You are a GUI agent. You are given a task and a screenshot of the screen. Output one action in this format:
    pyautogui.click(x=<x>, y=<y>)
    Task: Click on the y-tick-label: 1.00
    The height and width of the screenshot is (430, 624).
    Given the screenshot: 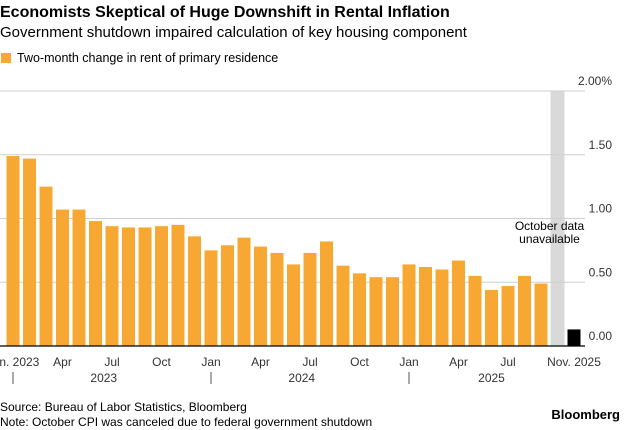 What is the action you would take?
    pyautogui.click(x=601, y=209)
    